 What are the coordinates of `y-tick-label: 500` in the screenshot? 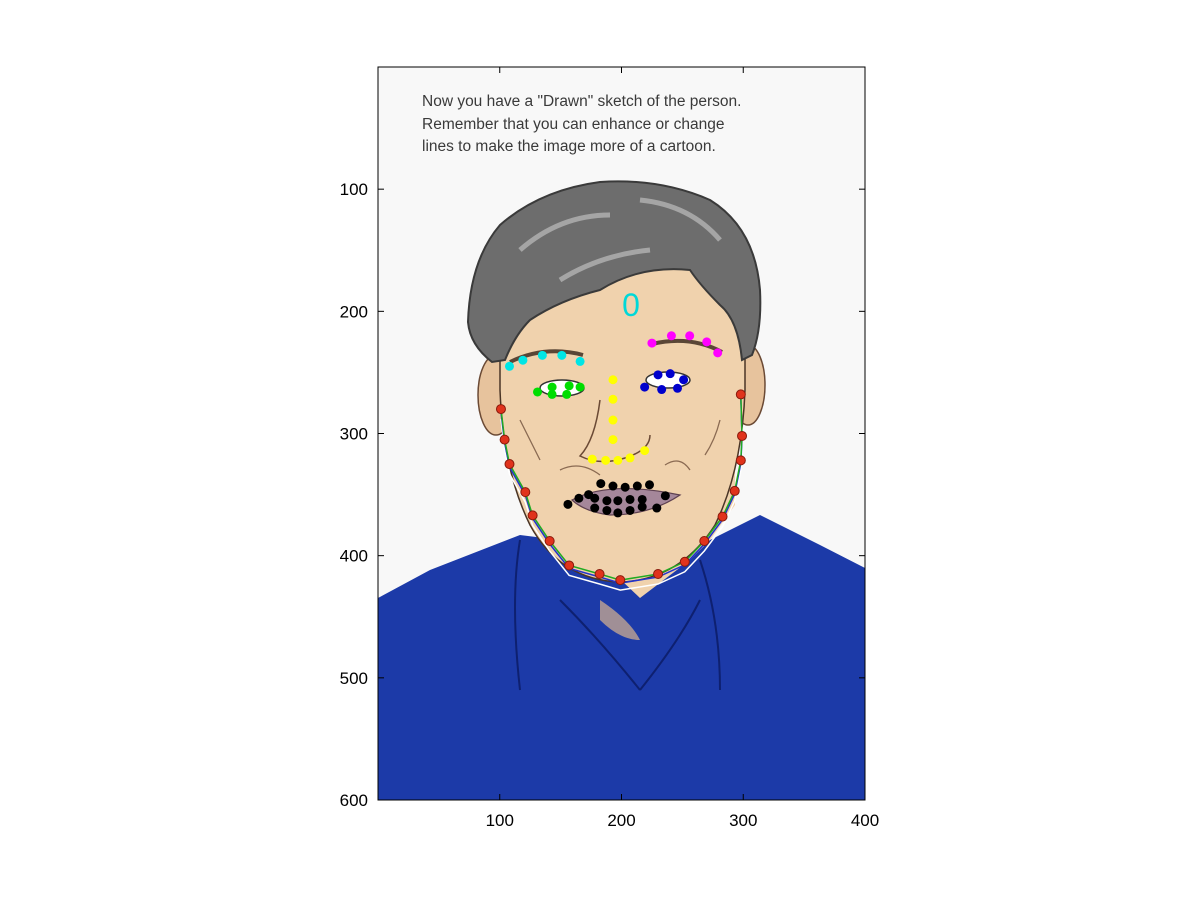 It's located at (354, 678).